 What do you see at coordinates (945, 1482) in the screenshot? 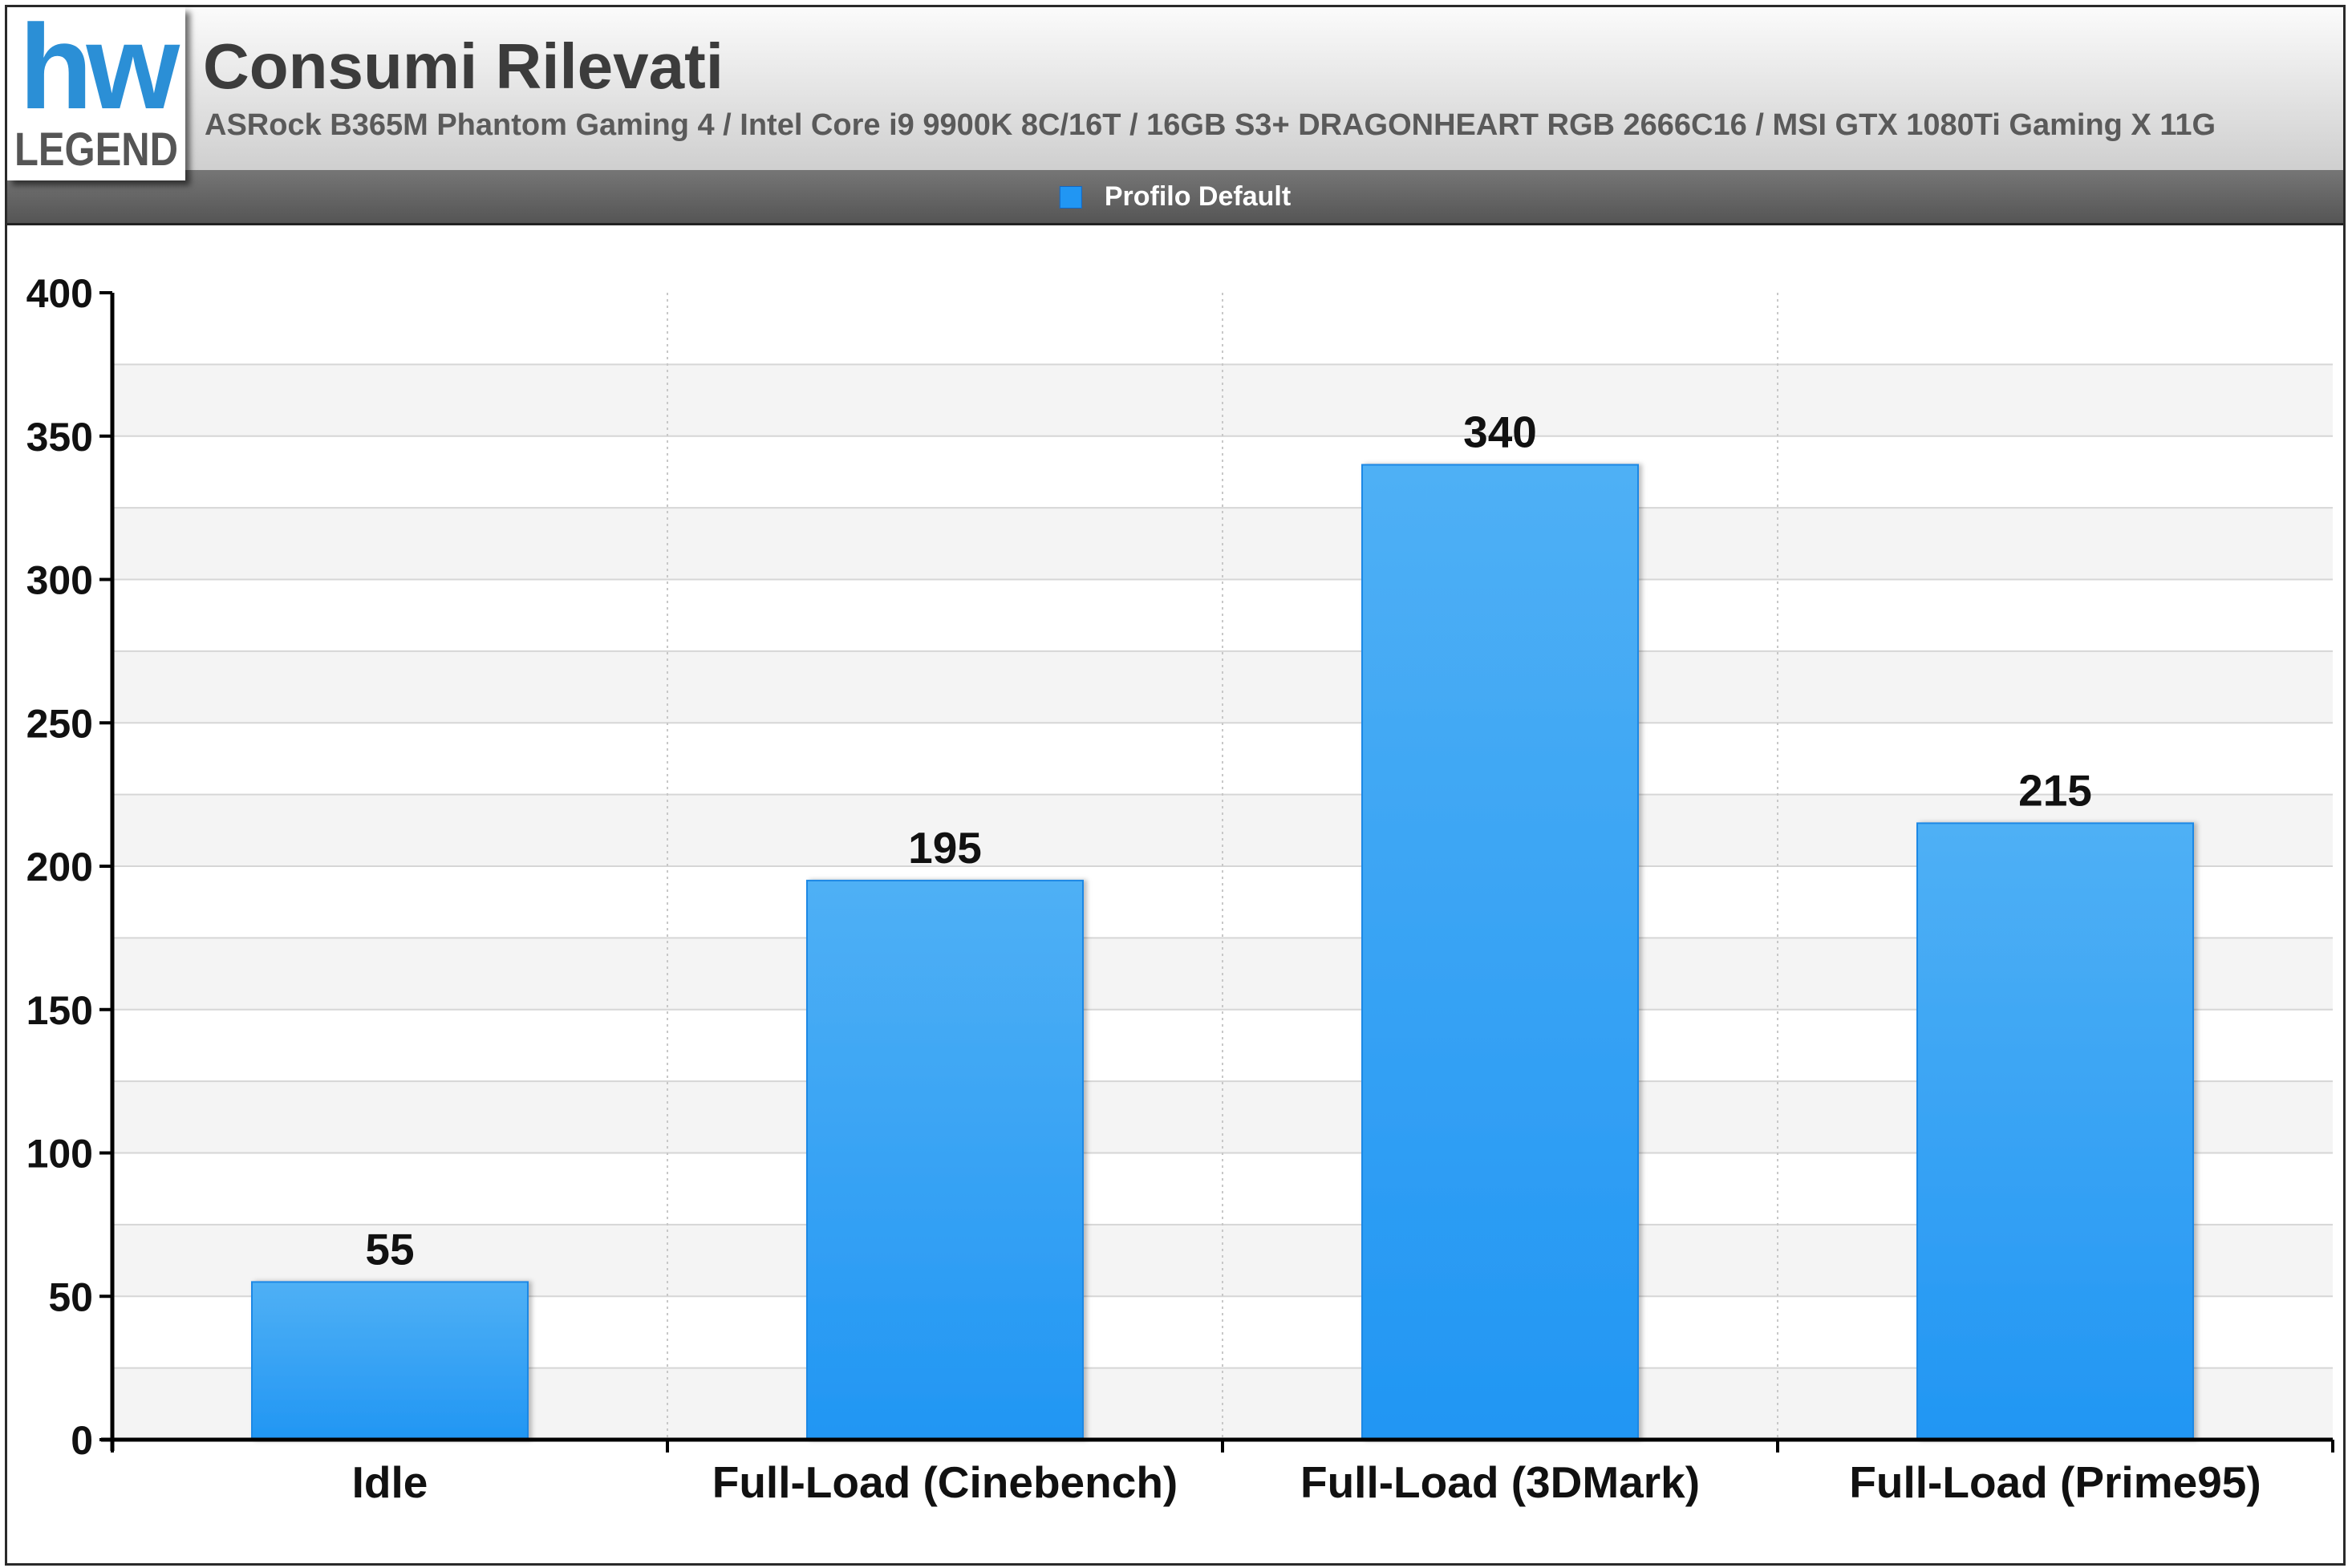
I see `x-tick-label: Full-Load (Cinebench)` at bounding box center [945, 1482].